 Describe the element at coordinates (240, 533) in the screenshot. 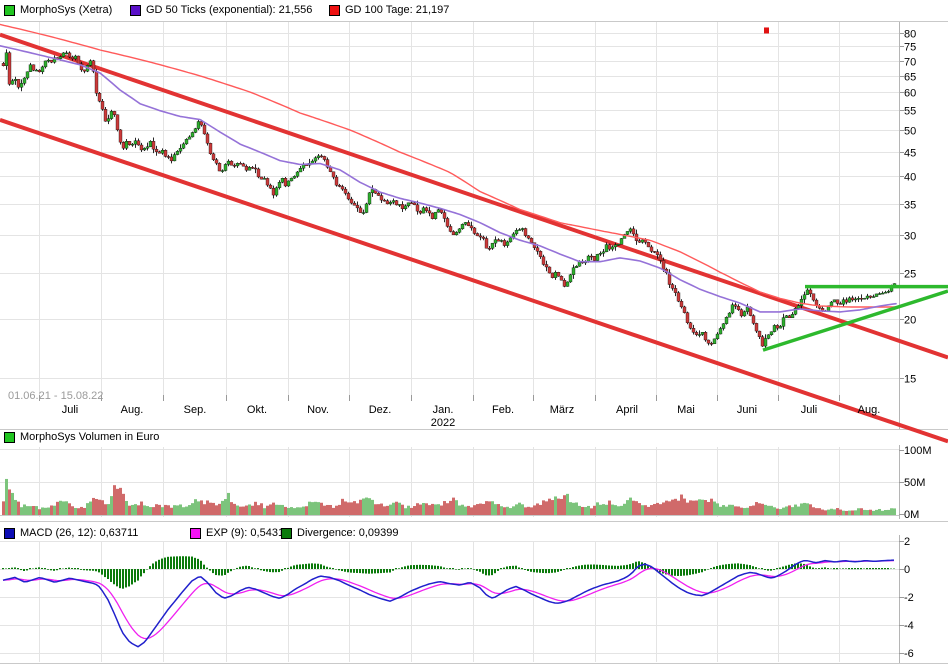

I see `legend-item-exp9: EXP (9): 0,54312` at that location.